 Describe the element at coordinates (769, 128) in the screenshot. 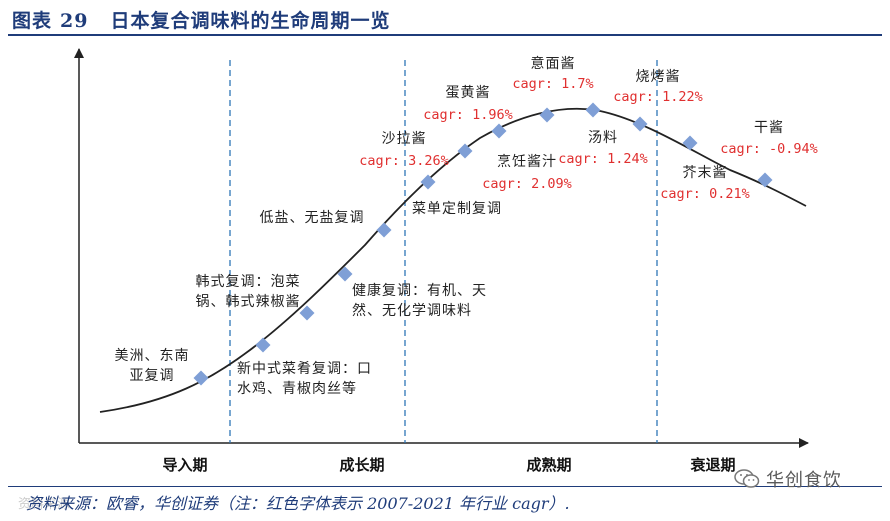

I see `node-label-n14-line-1: 干酱` at that location.